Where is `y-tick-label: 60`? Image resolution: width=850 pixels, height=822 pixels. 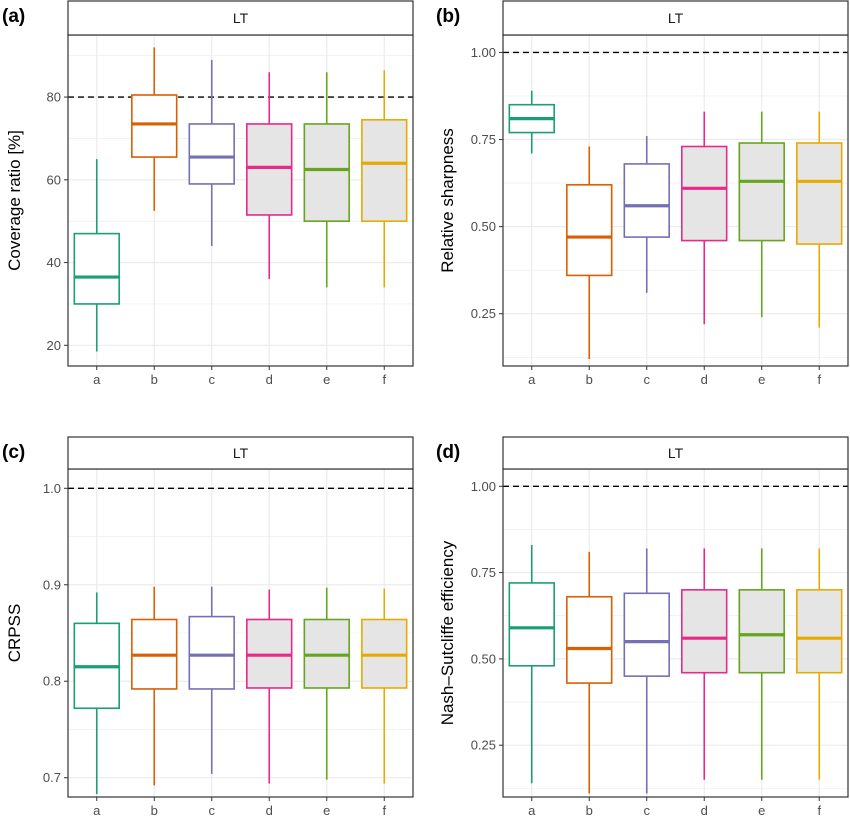 y-tick-label: 60 is located at coordinates (54, 179).